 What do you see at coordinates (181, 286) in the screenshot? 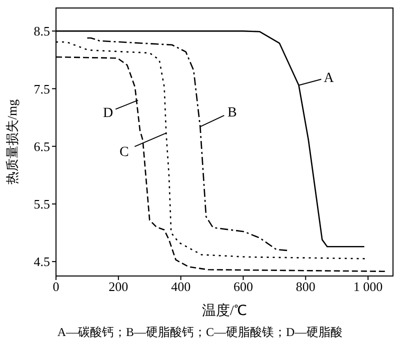
I see `x-tick-label: 400` at bounding box center [181, 286].